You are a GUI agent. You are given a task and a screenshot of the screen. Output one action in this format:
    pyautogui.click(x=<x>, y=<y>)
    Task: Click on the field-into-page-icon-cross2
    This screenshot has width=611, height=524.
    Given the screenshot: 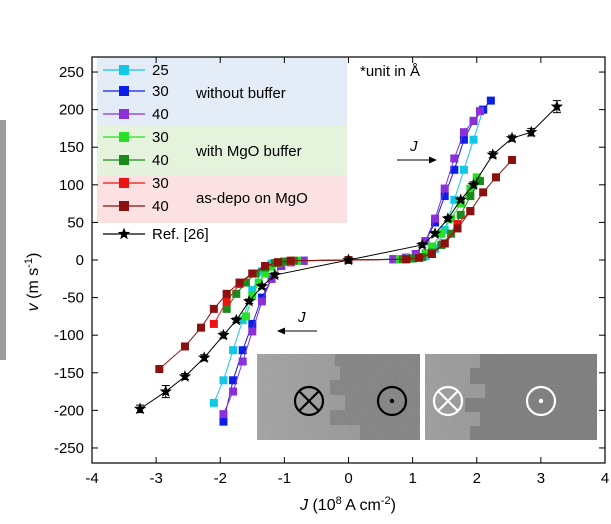 What is the action you would take?
    pyautogui.click(x=309, y=401)
    